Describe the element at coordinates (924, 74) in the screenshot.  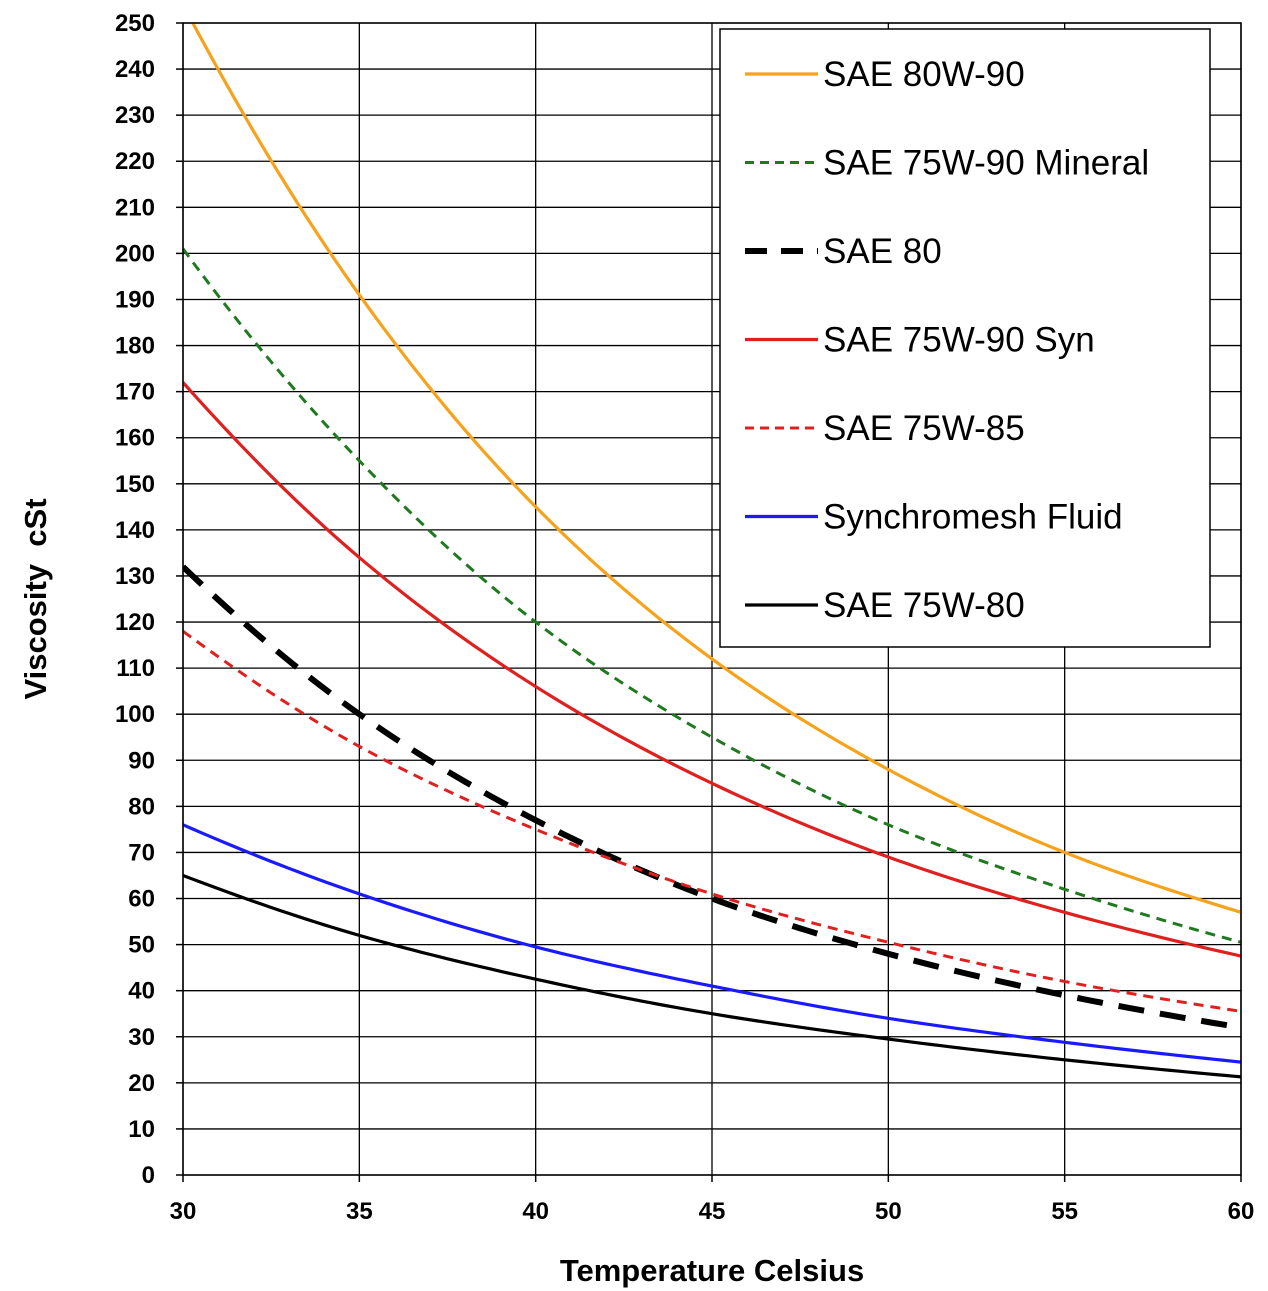
I see `legend-label: SAE 80W-90` at that location.